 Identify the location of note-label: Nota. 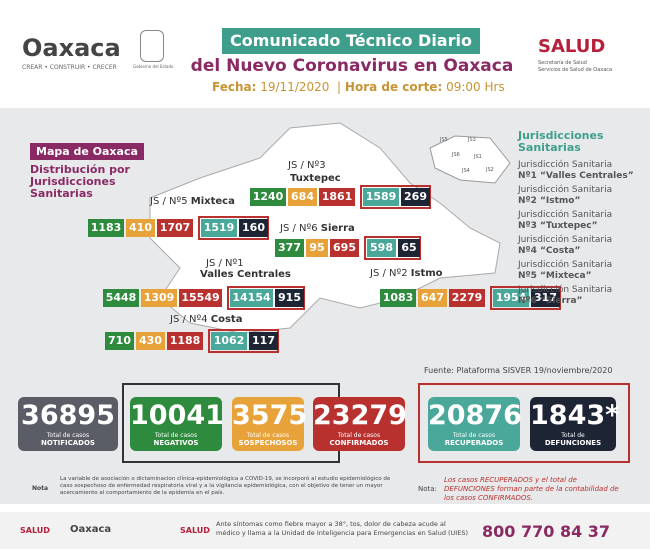
(40, 488).